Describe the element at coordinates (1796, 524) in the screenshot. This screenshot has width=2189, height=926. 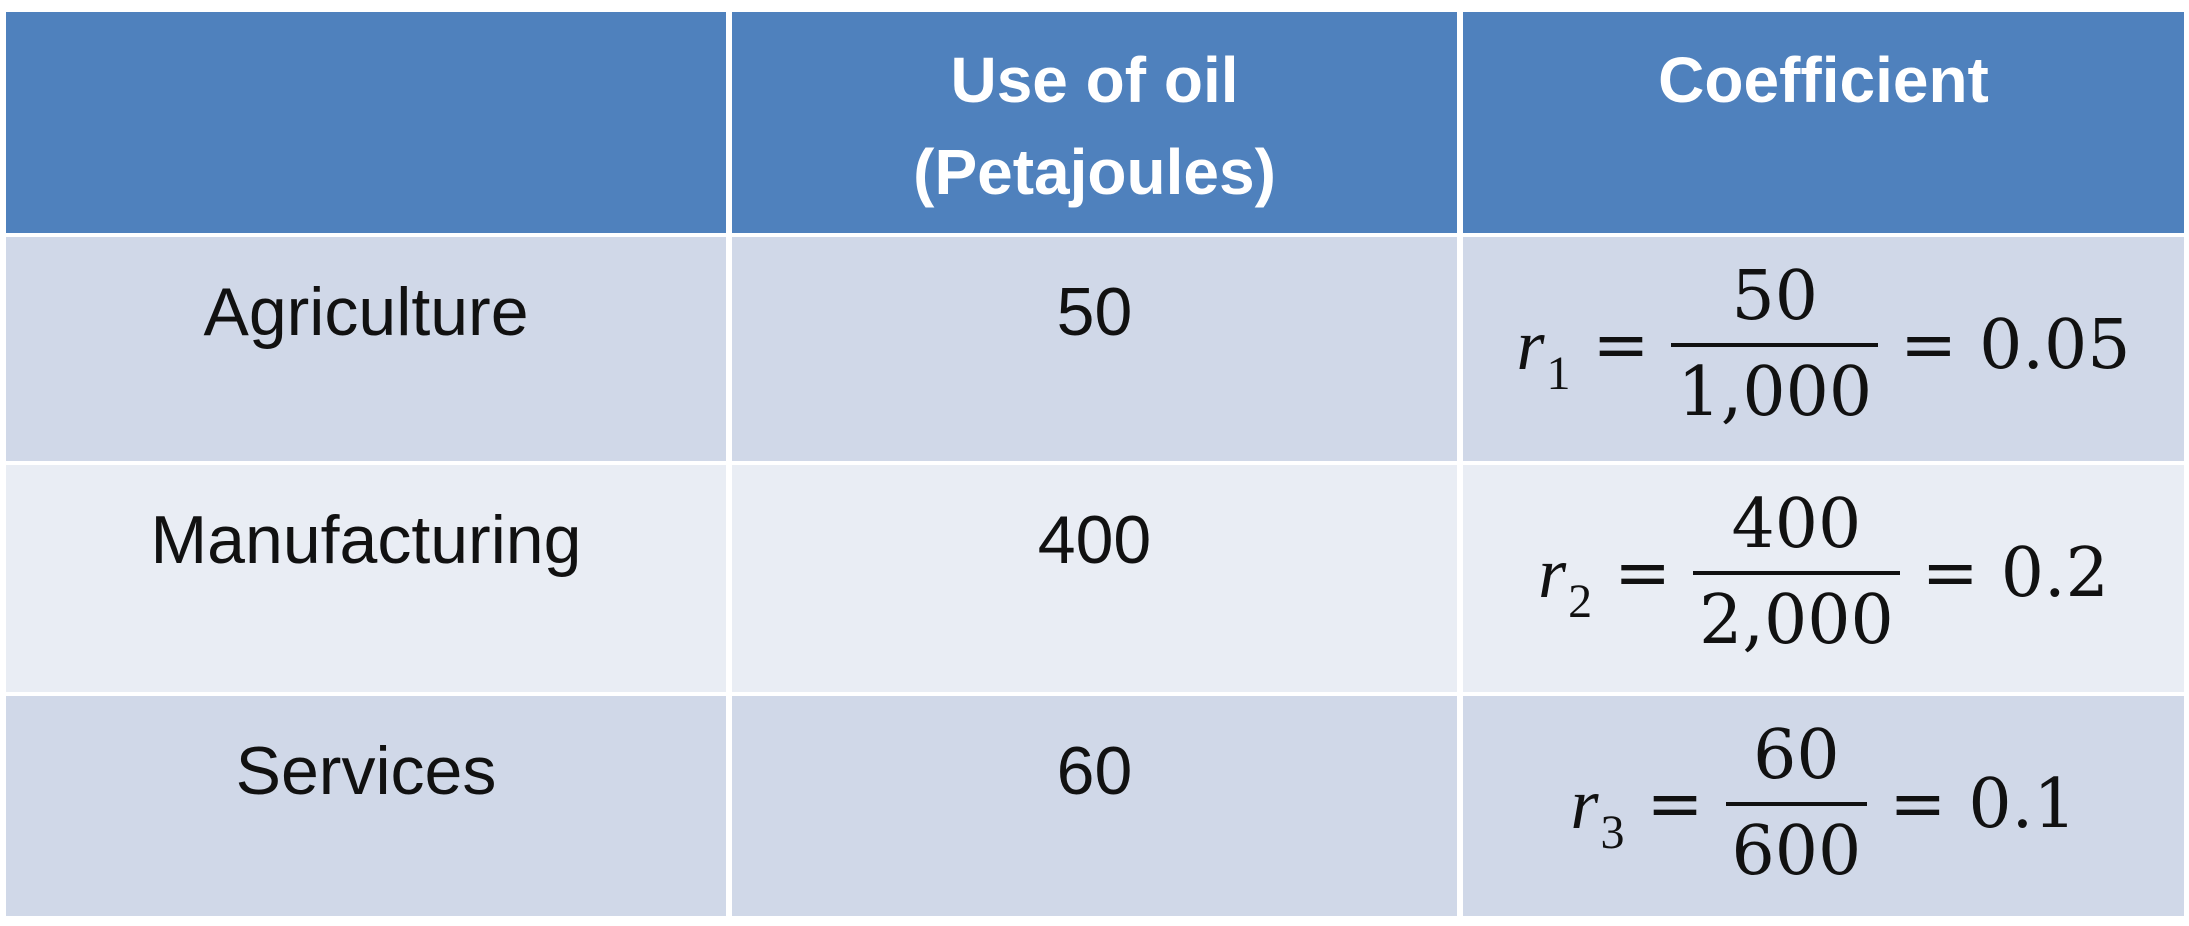
I see `fraction-numerator: 400` at that location.